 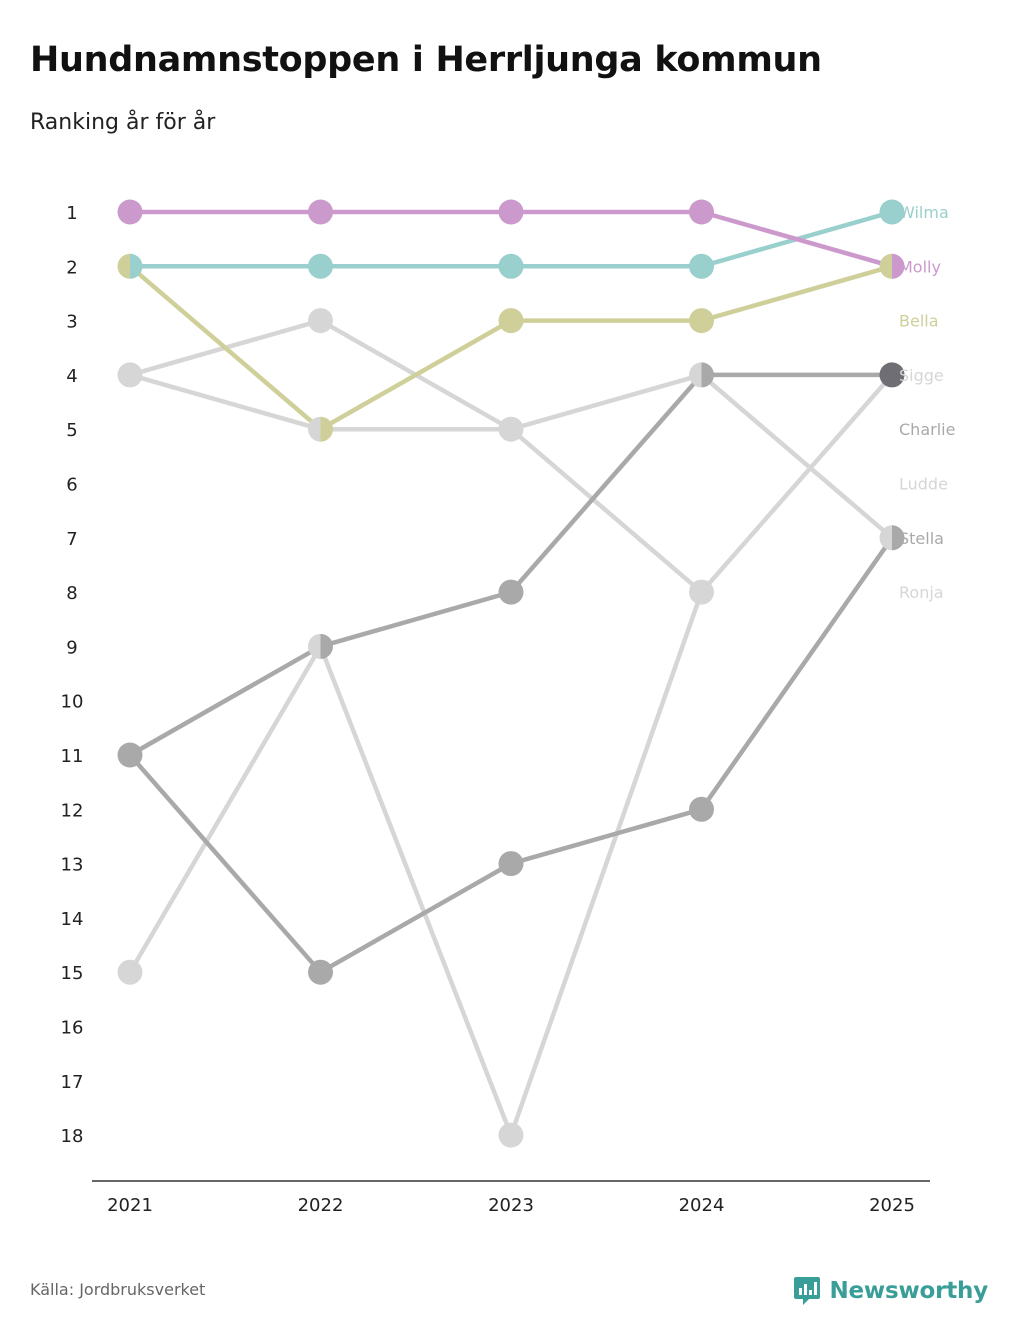 What do you see at coordinates (72, 702) in the screenshot?
I see `y-tick-label: 10` at bounding box center [72, 702].